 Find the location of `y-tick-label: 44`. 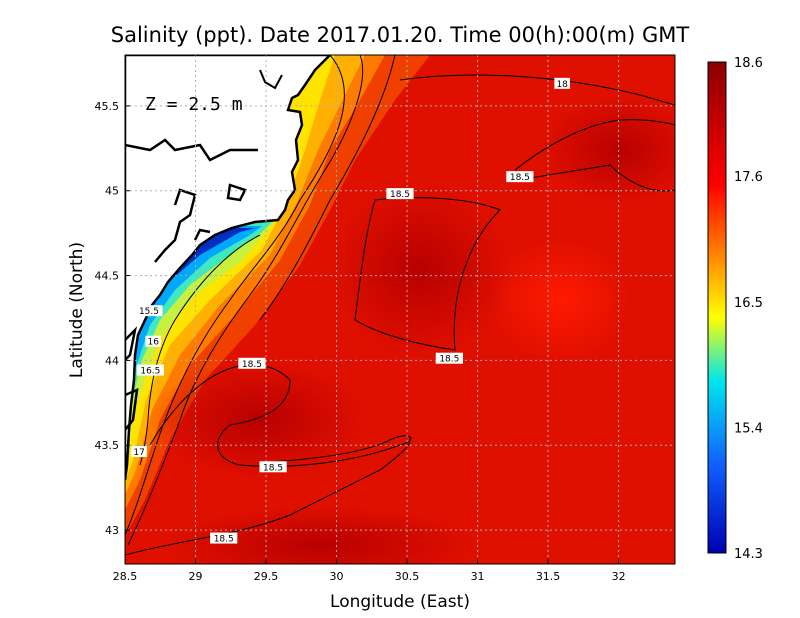

y-tick-label: 44 is located at coordinates (112, 360).